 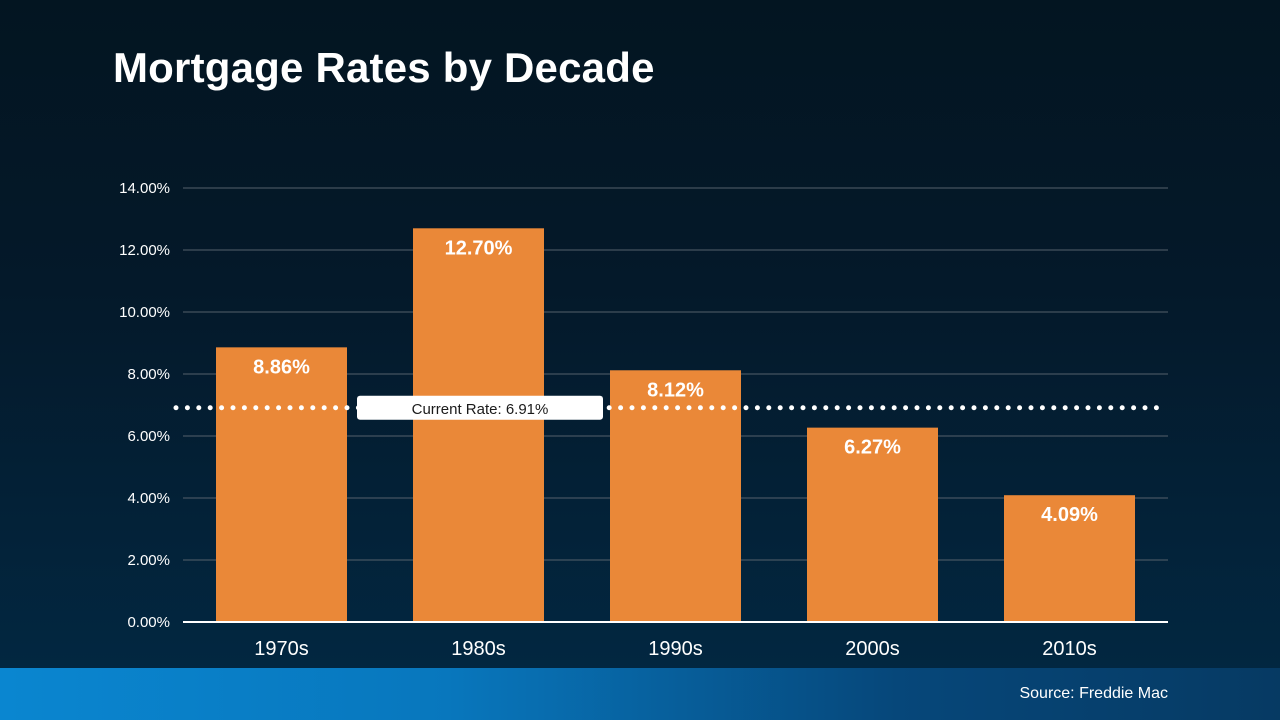 I want to click on y-tick-label: 8.00%, so click(x=148, y=374).